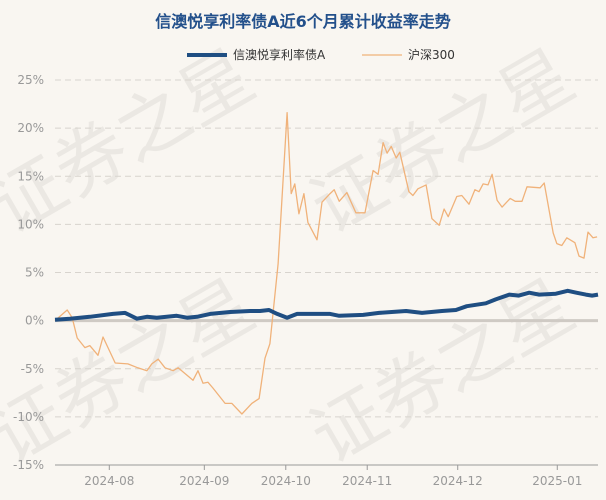 The height and width of the screenshot is (500, 606). Describe the element at coordinates (431, 55) in the screenshot. I see `legend-label-csi300: 沪深300` at that location.